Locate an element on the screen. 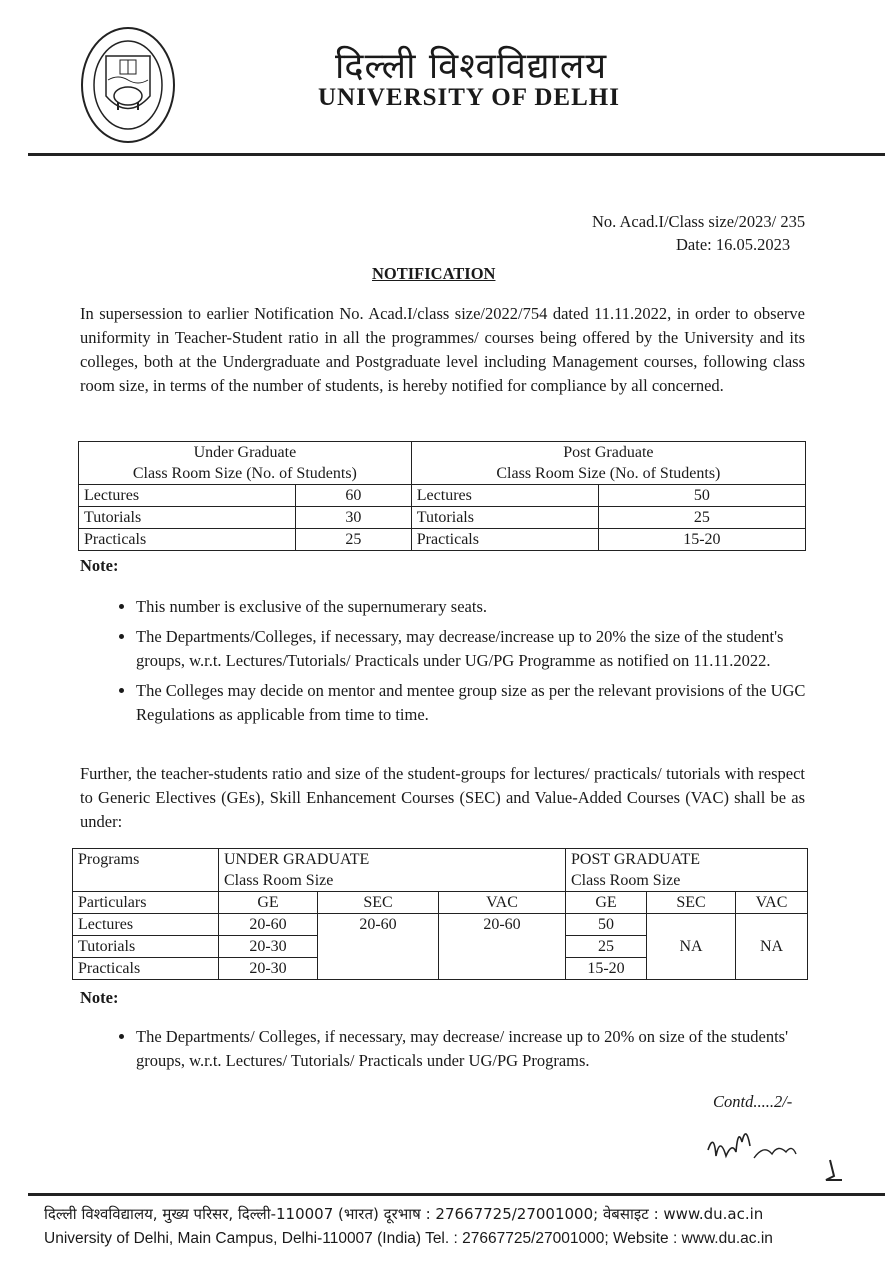 The height and width of the screenshot is (1288, 885). university-seal-logo is located at coordinates (128, 85).